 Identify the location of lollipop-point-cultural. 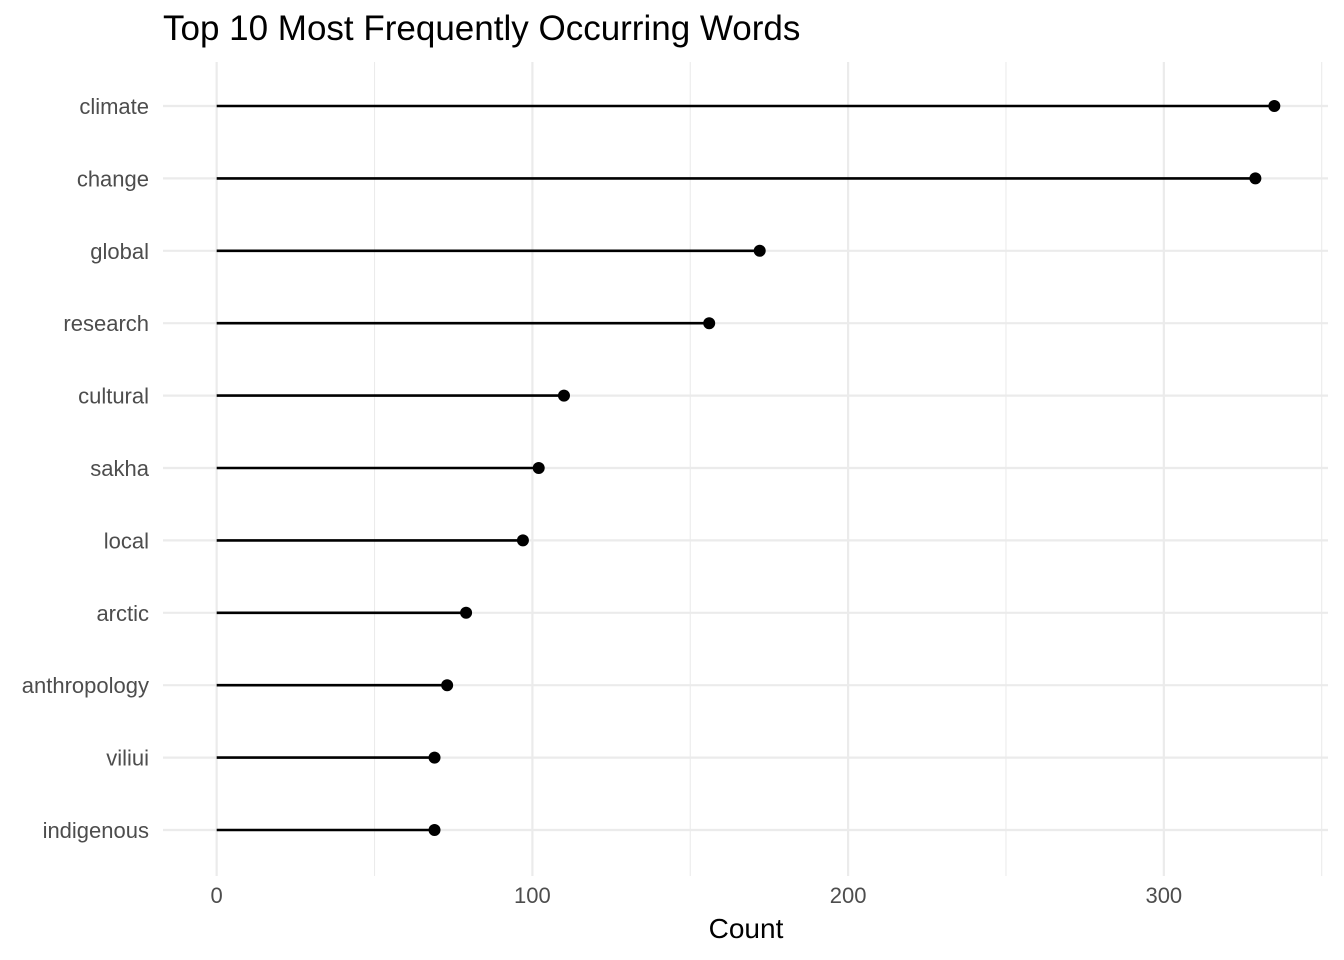
(563, 395).